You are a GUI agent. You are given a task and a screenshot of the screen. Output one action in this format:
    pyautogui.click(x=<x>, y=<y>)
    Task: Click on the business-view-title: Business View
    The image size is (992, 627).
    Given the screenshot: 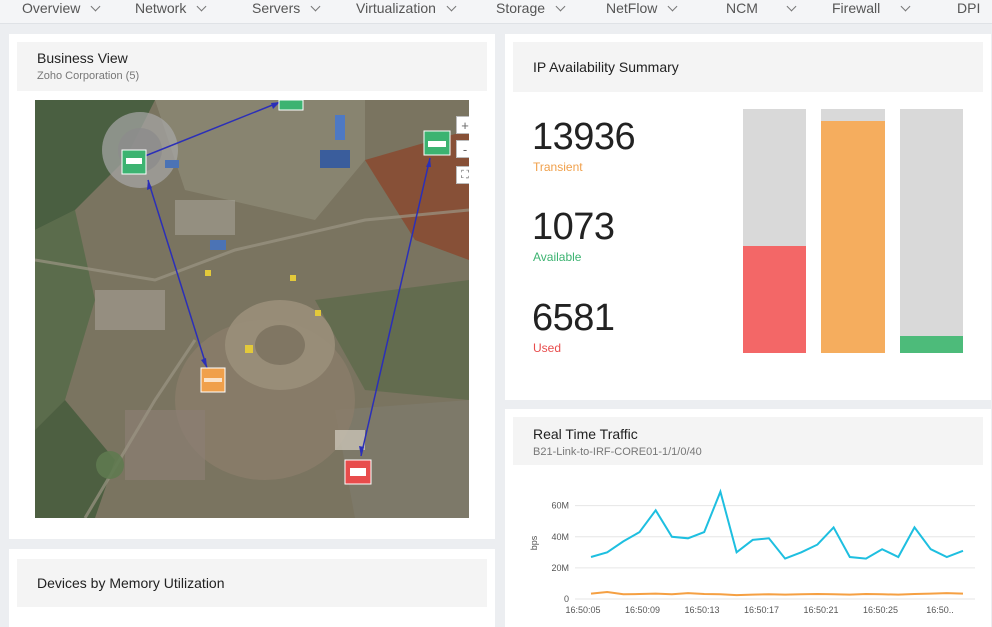 What is the action you would take?
    pyautogui.click(x=82, y=58)
    